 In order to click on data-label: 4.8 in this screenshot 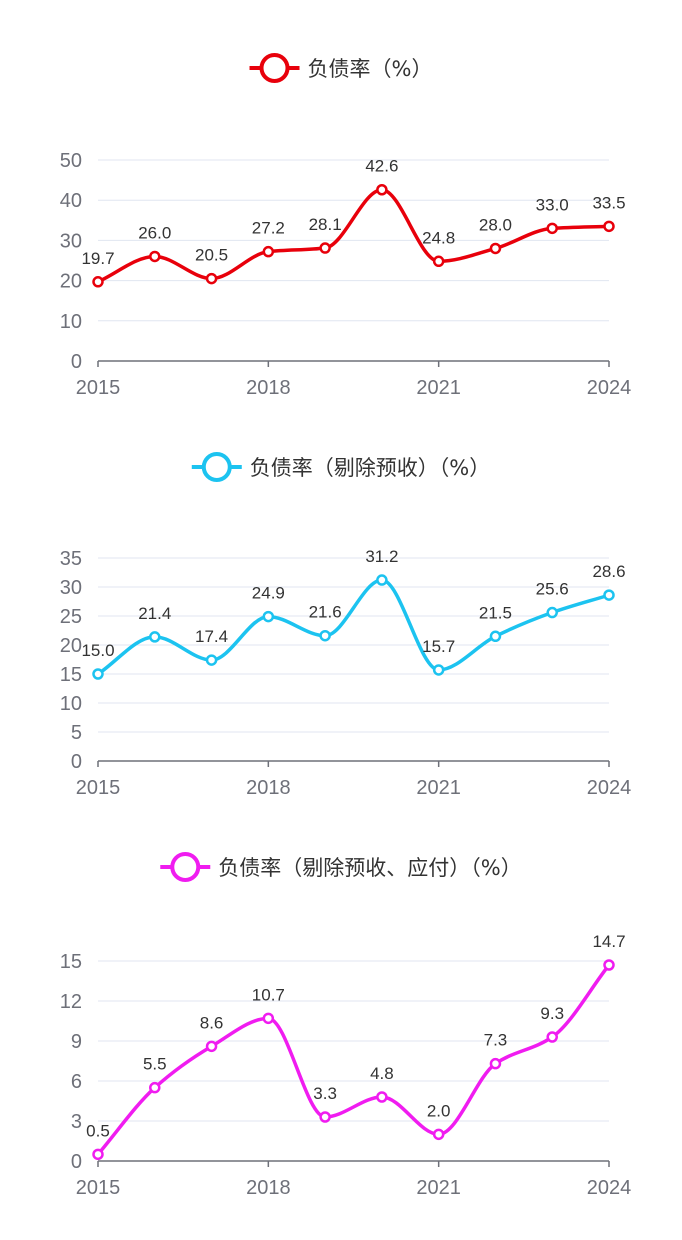, I will do `click(382, 1073)`.